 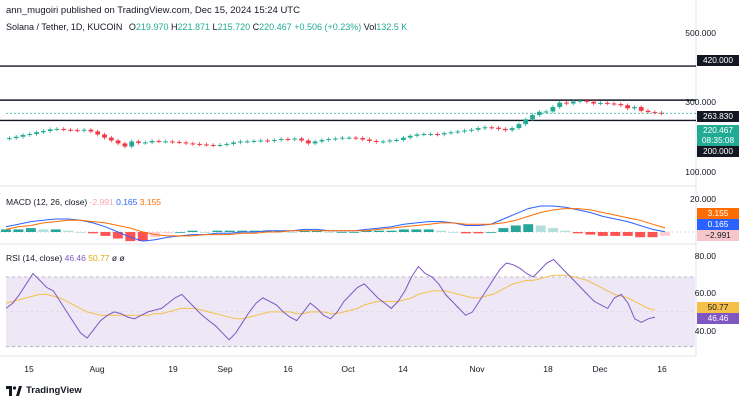 What do you see at coordinates (718, 116) in the screenshot?
I see `level-263-tag: 263.830` at bounding box center [718, 116].